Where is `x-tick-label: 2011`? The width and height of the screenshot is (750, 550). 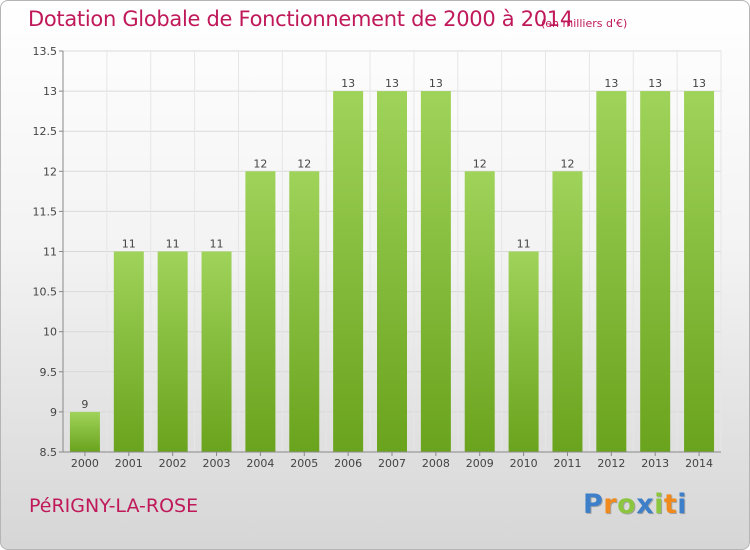
x-tick-label: 2011 is located at coordinates (567, 463).